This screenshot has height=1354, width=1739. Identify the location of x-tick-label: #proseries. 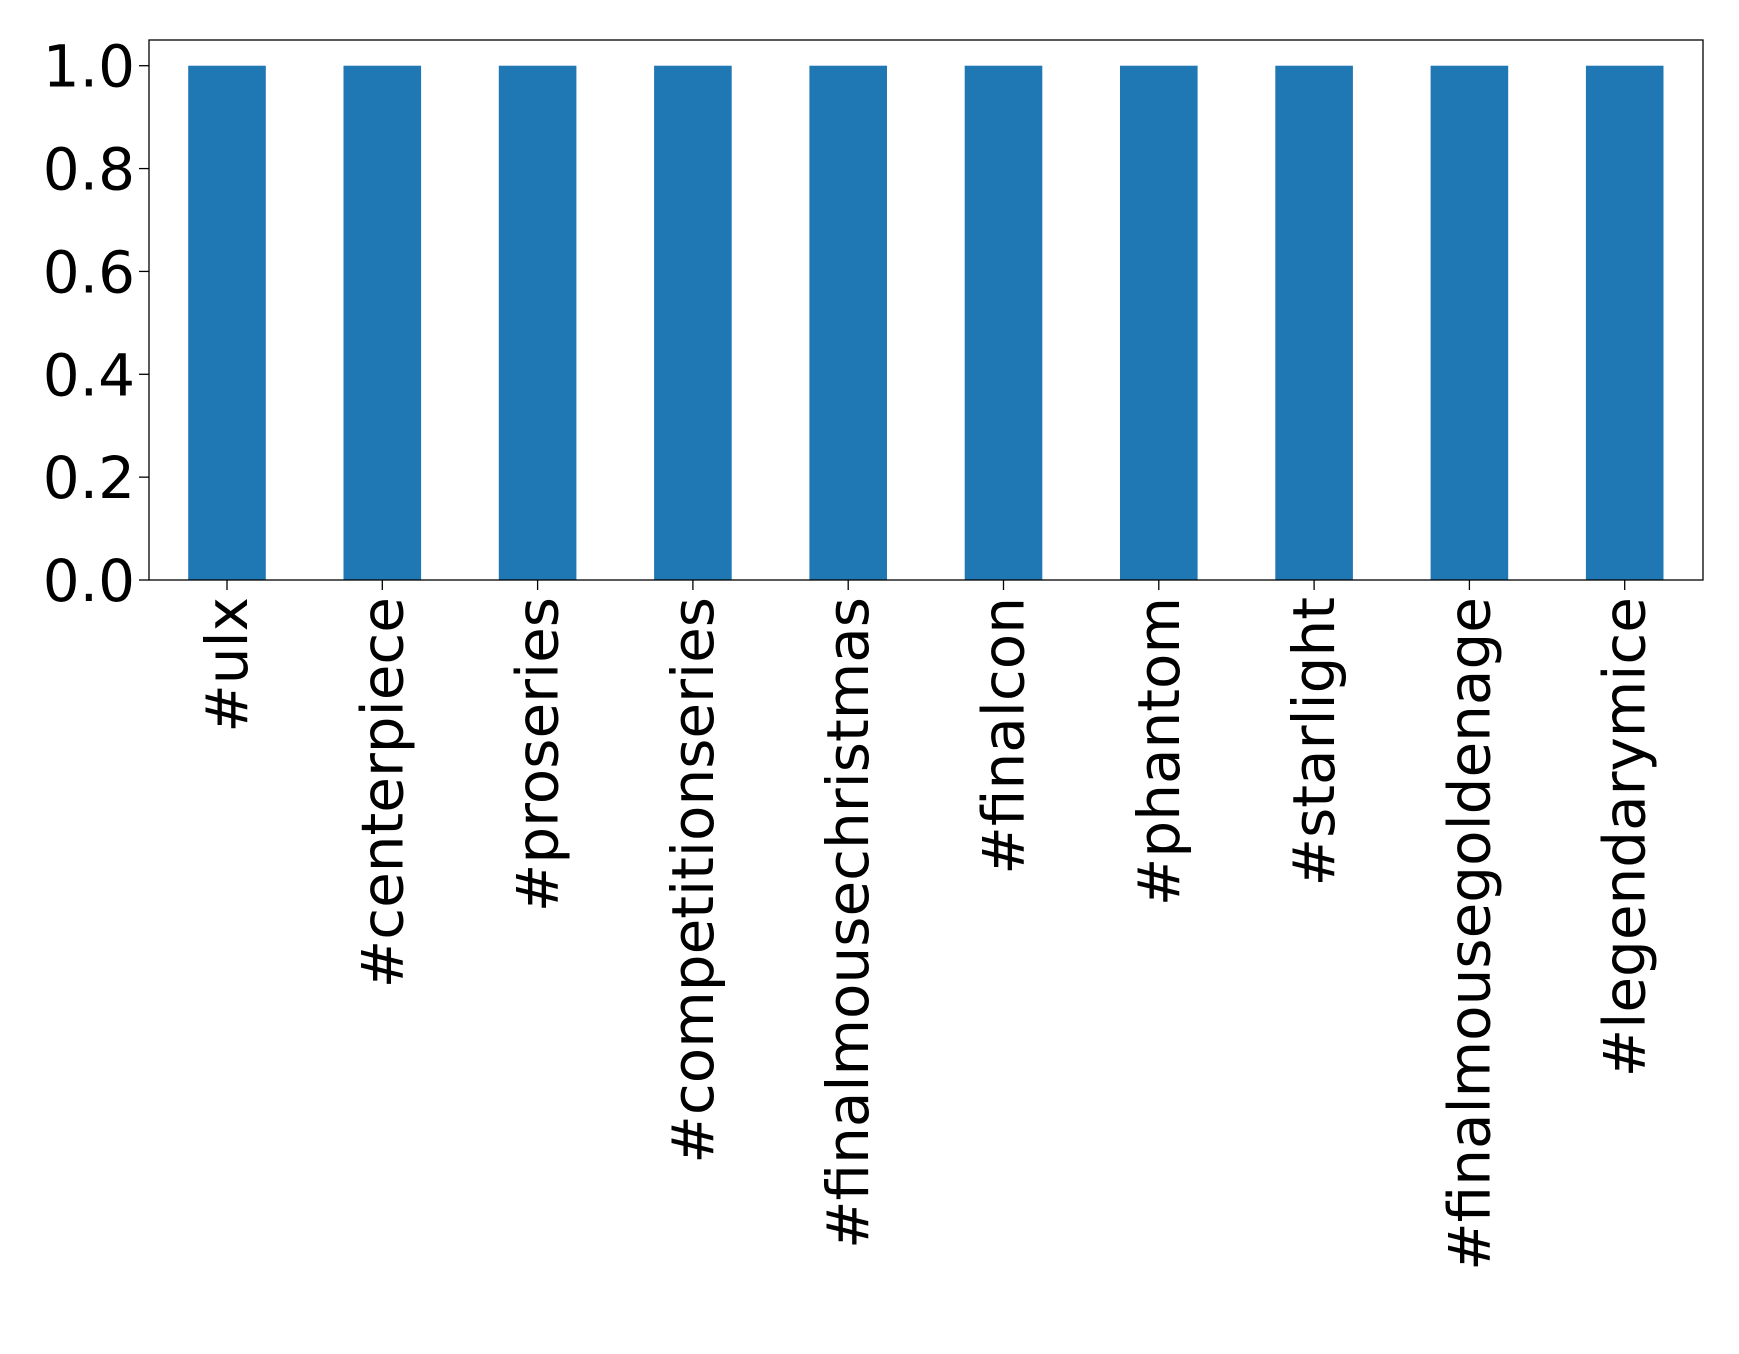
(538, 754).